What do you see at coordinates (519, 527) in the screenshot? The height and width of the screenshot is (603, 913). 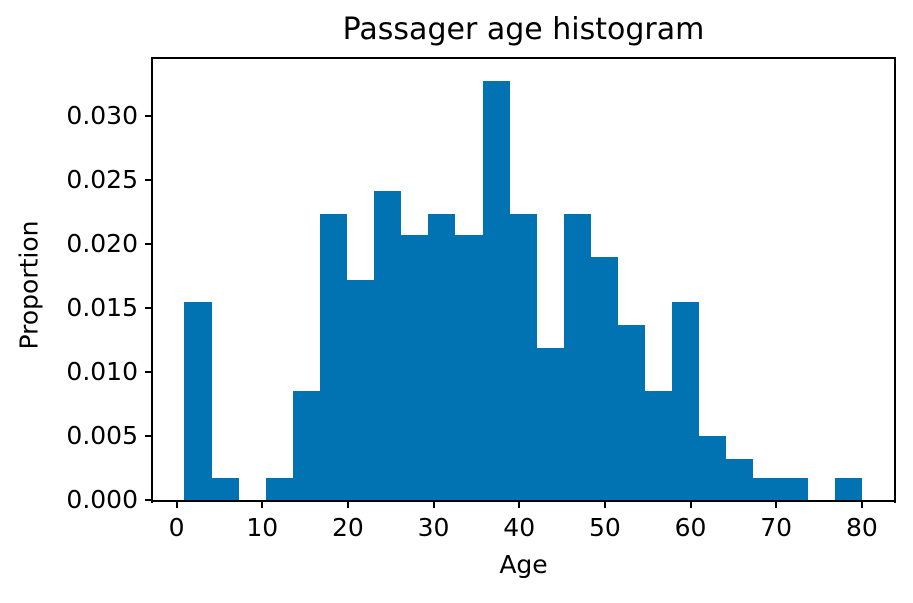 I see `x-tick-label: 40` at bounding box center [519, 527].